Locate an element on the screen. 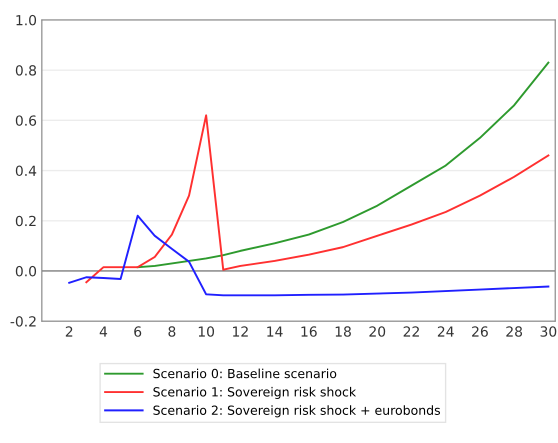  x-tick-label: 20 is located at coordinates (377, 331).